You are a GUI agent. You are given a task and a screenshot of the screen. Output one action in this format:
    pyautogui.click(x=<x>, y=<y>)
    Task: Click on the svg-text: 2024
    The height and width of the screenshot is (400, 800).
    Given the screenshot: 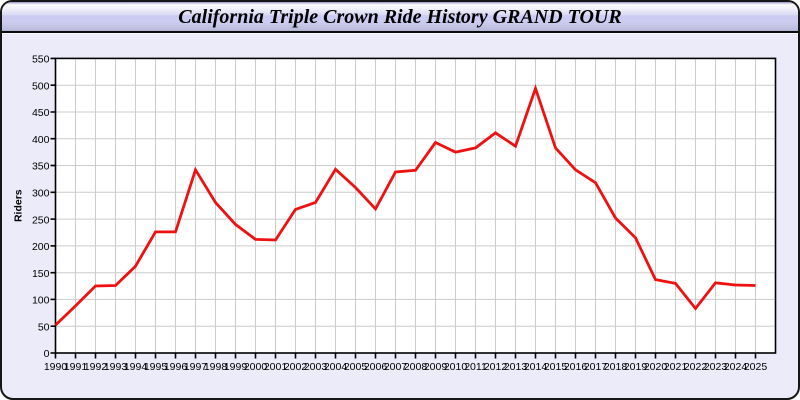 What is the action you would take?
    pyautogui.click(x=736, y=367)
    